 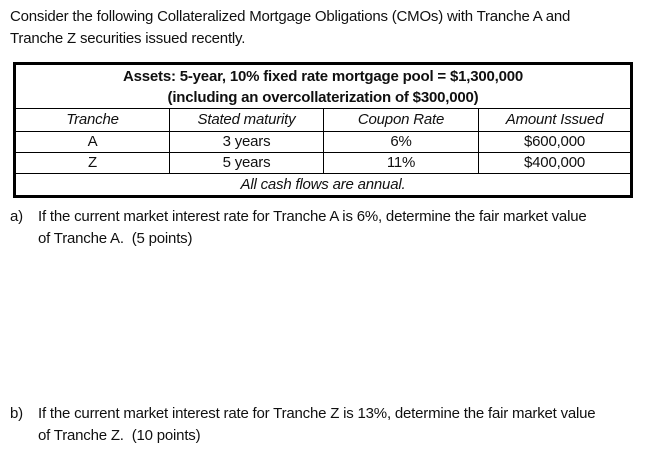 What do you see at coordinates (119, 435) in the screenshot?
I see `question-b-line-2: of Tranche Z. (10 points)` at bounding box center [119, 435].